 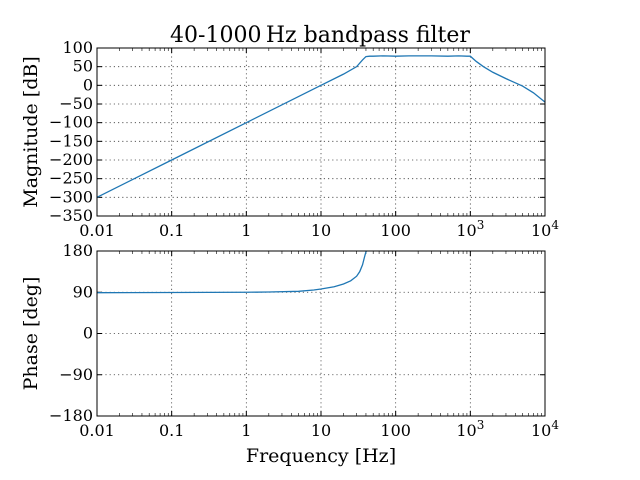 What do you see at coordinates (71, 215) in the screenshot?
I see `y-tick-label: −350` at bounding box center [71, 215].